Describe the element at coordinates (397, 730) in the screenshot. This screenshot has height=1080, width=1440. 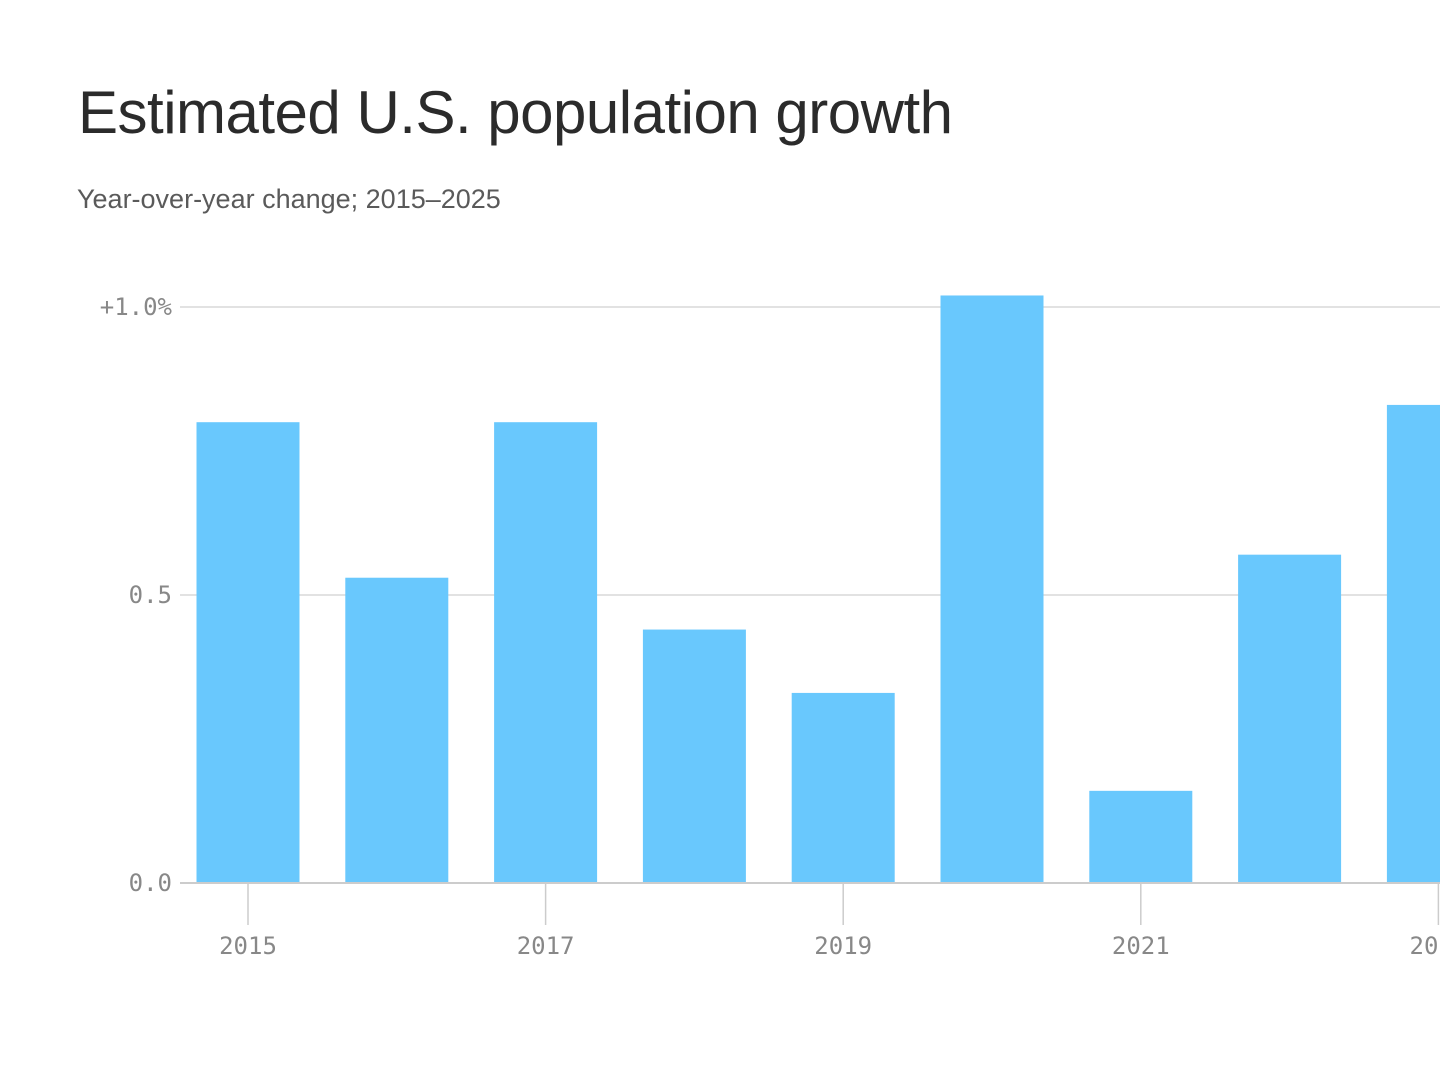
I see `bar-2016` at that location.